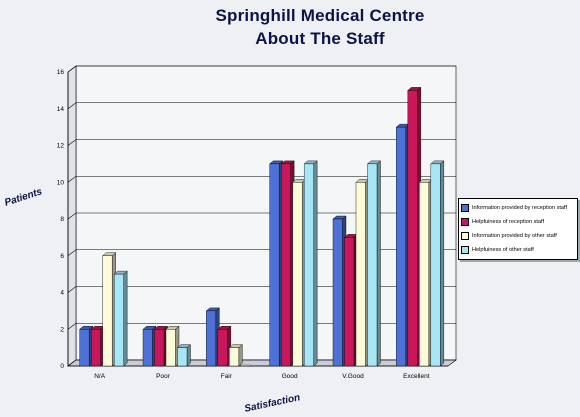 The width and height of the screenshot is (580, 417). Describe the element at coordinates (416, 376) in the screenshot. I see `x-tick-label: Excellent` at that location.